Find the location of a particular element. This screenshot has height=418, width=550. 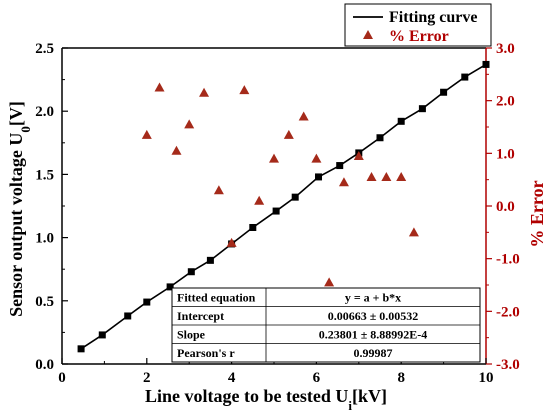

y-tick-label: 2.0 is located at coordinates (44, 112).